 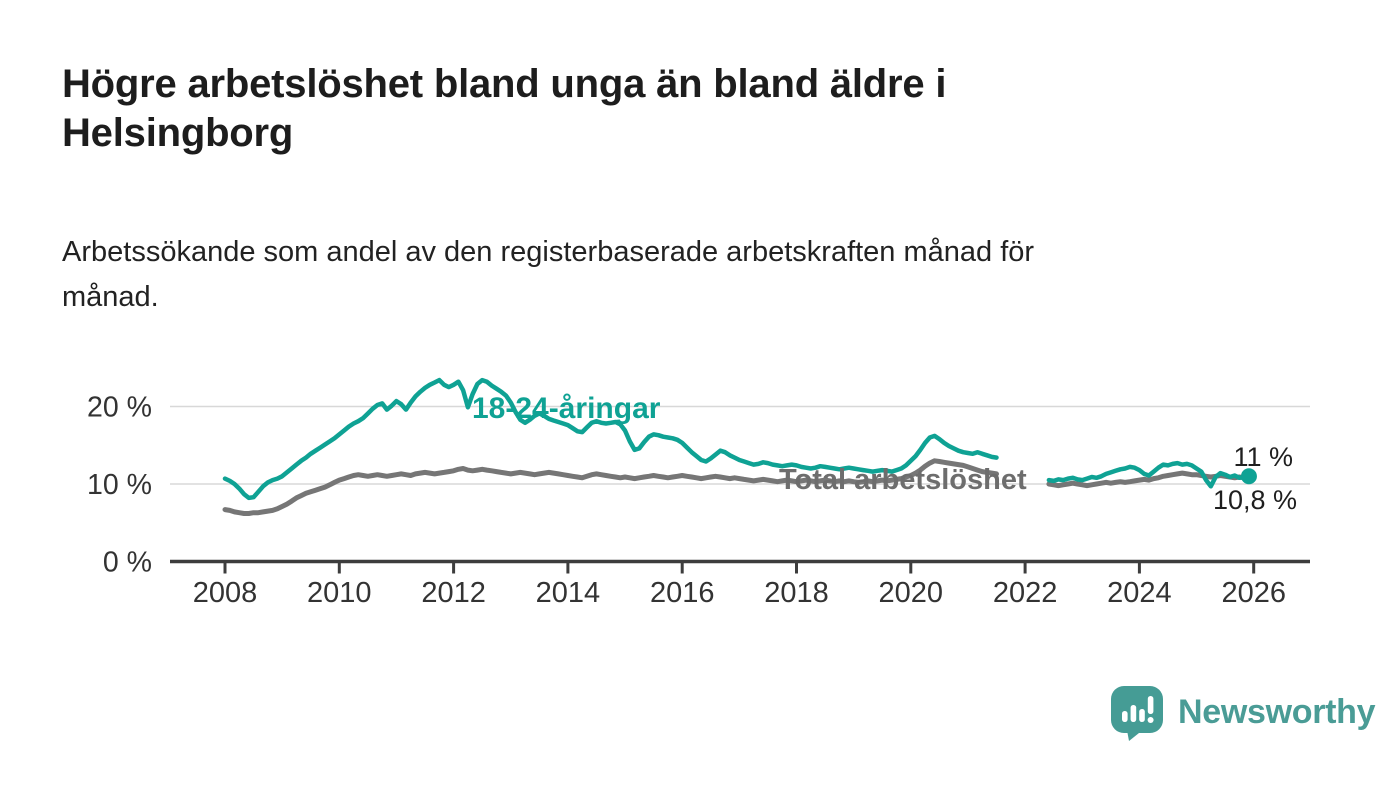 I want to click on exclamation-bar, so click(x=1150, y=705).